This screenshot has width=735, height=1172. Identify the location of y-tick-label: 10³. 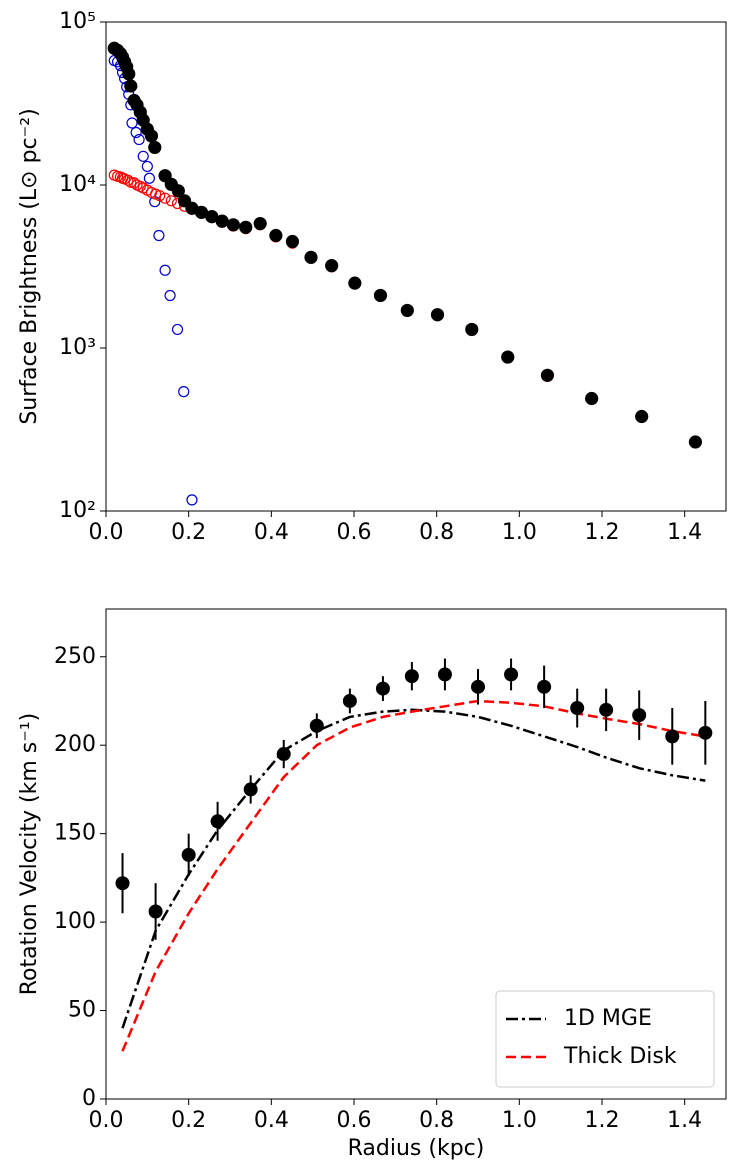
(77, 347).